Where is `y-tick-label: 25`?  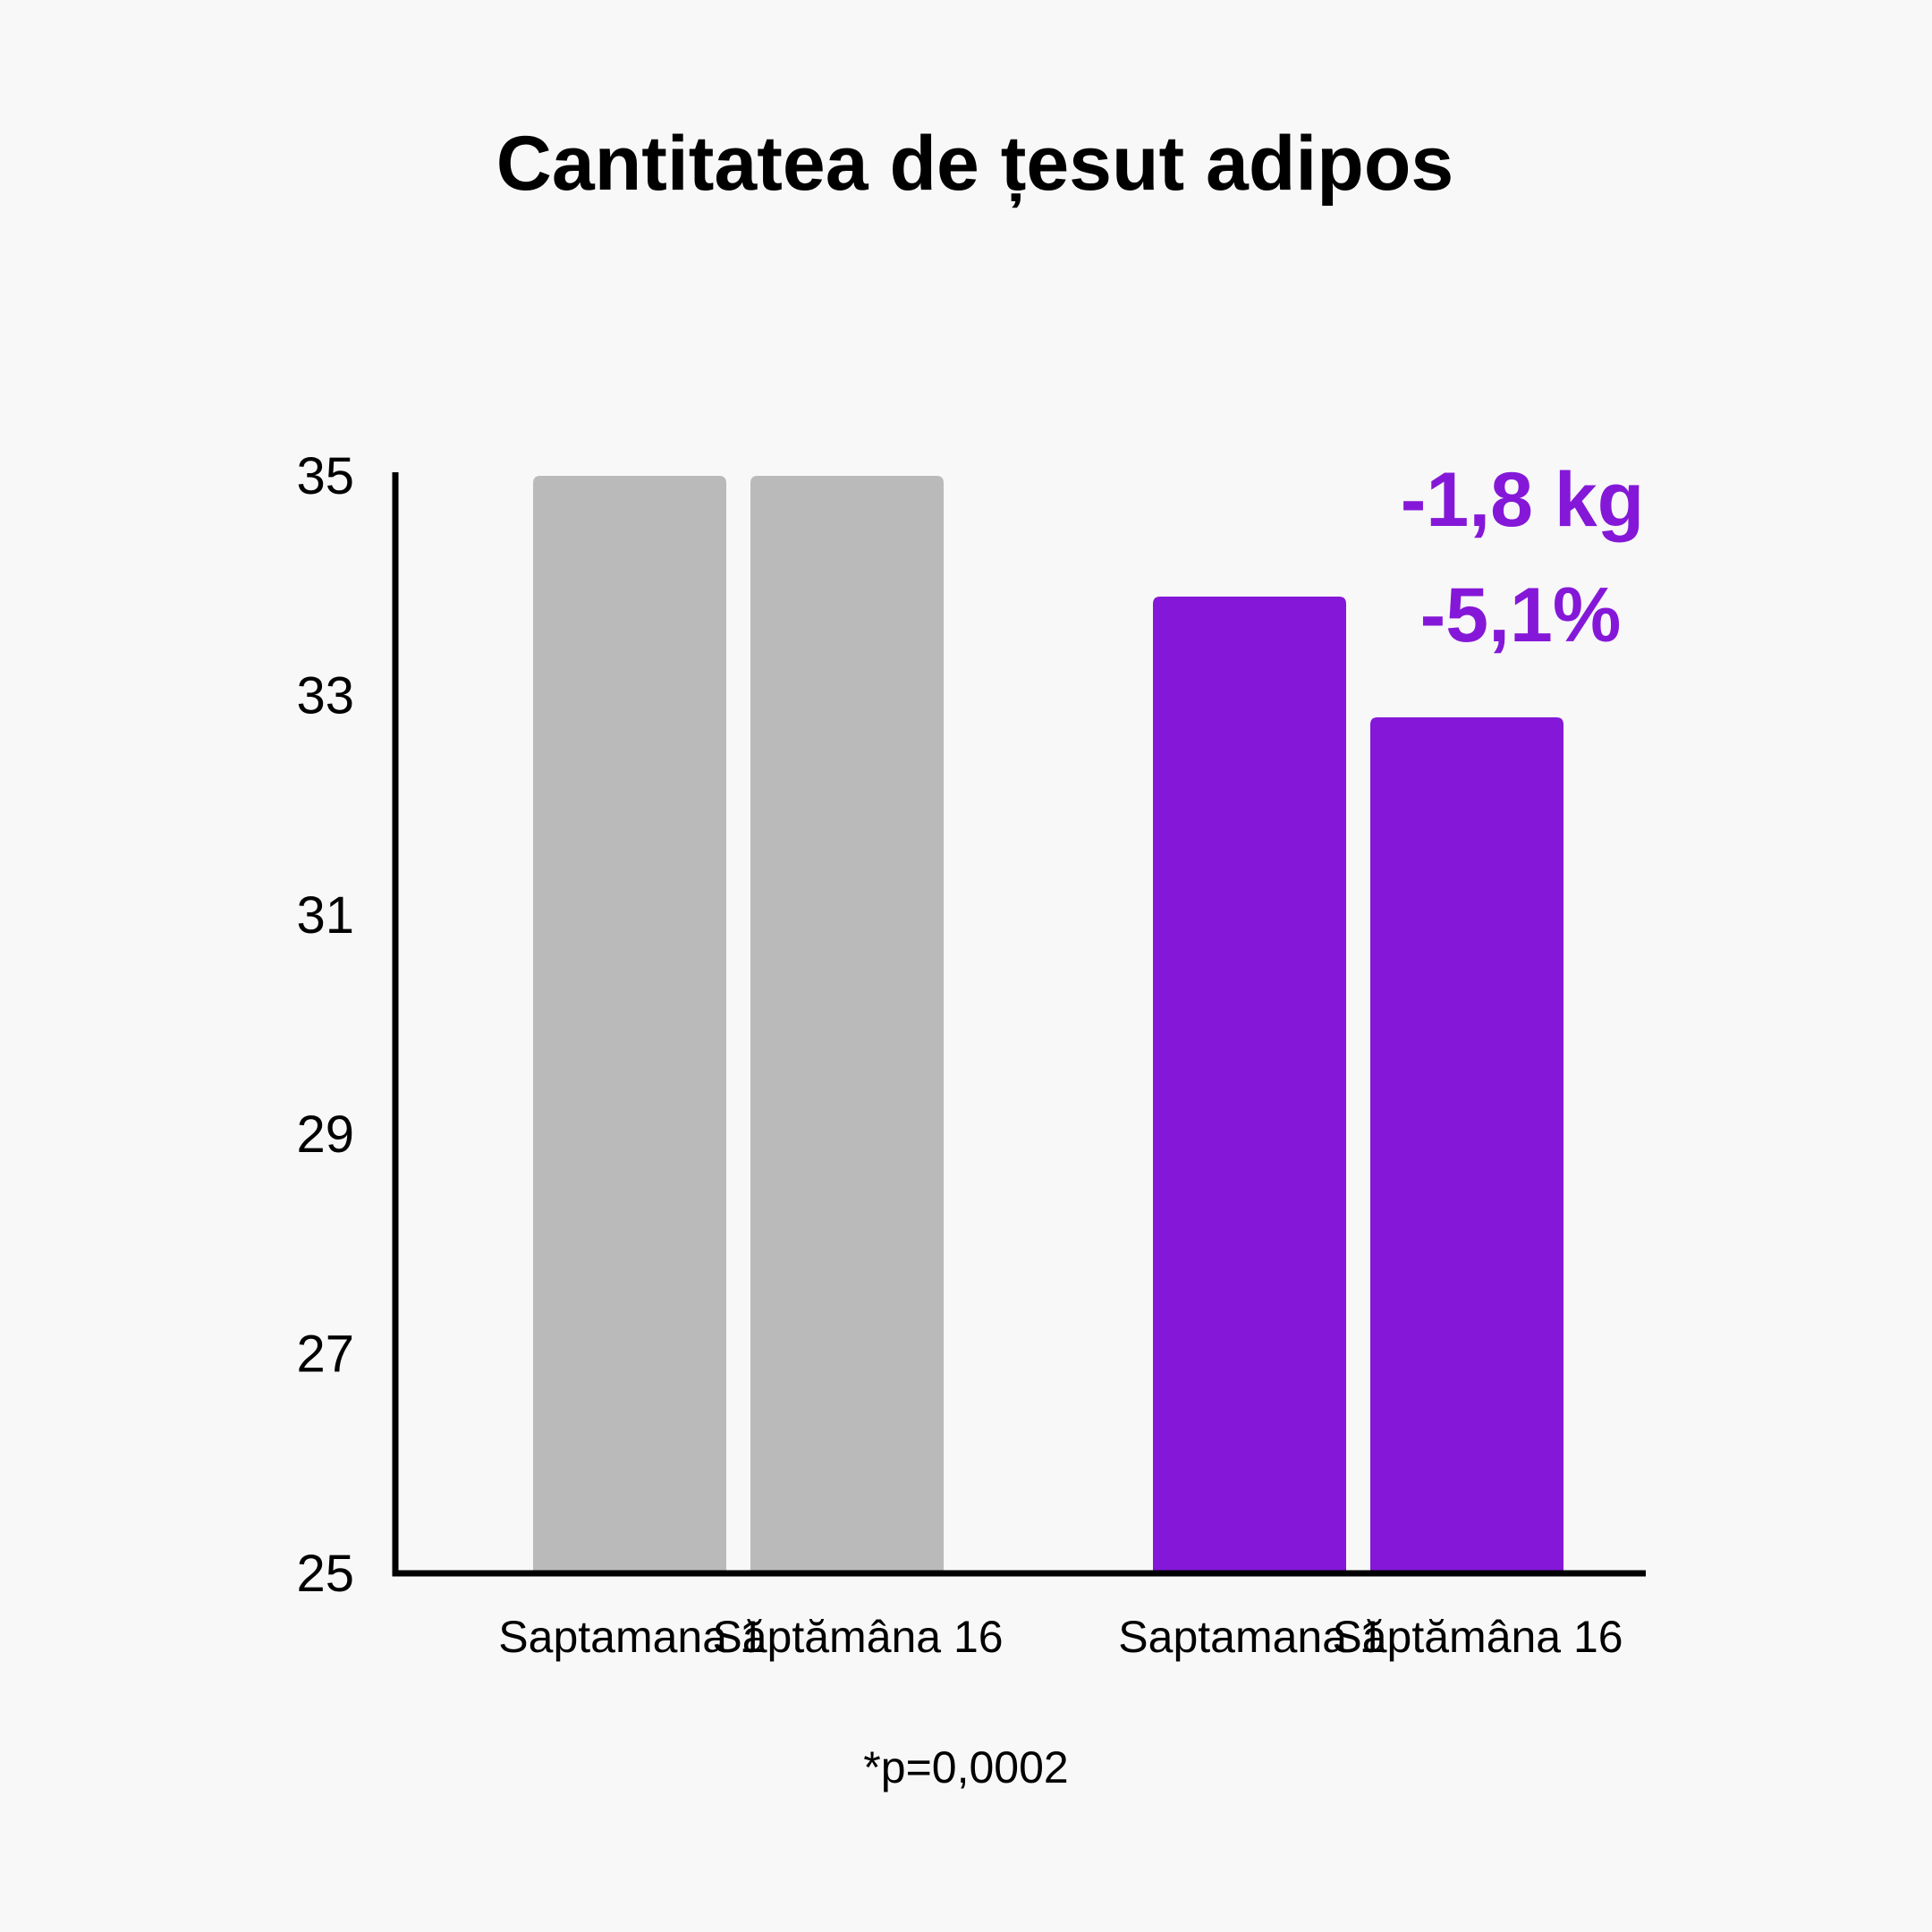 y-tick-label: 25 is located at coordinates (325, 1574).